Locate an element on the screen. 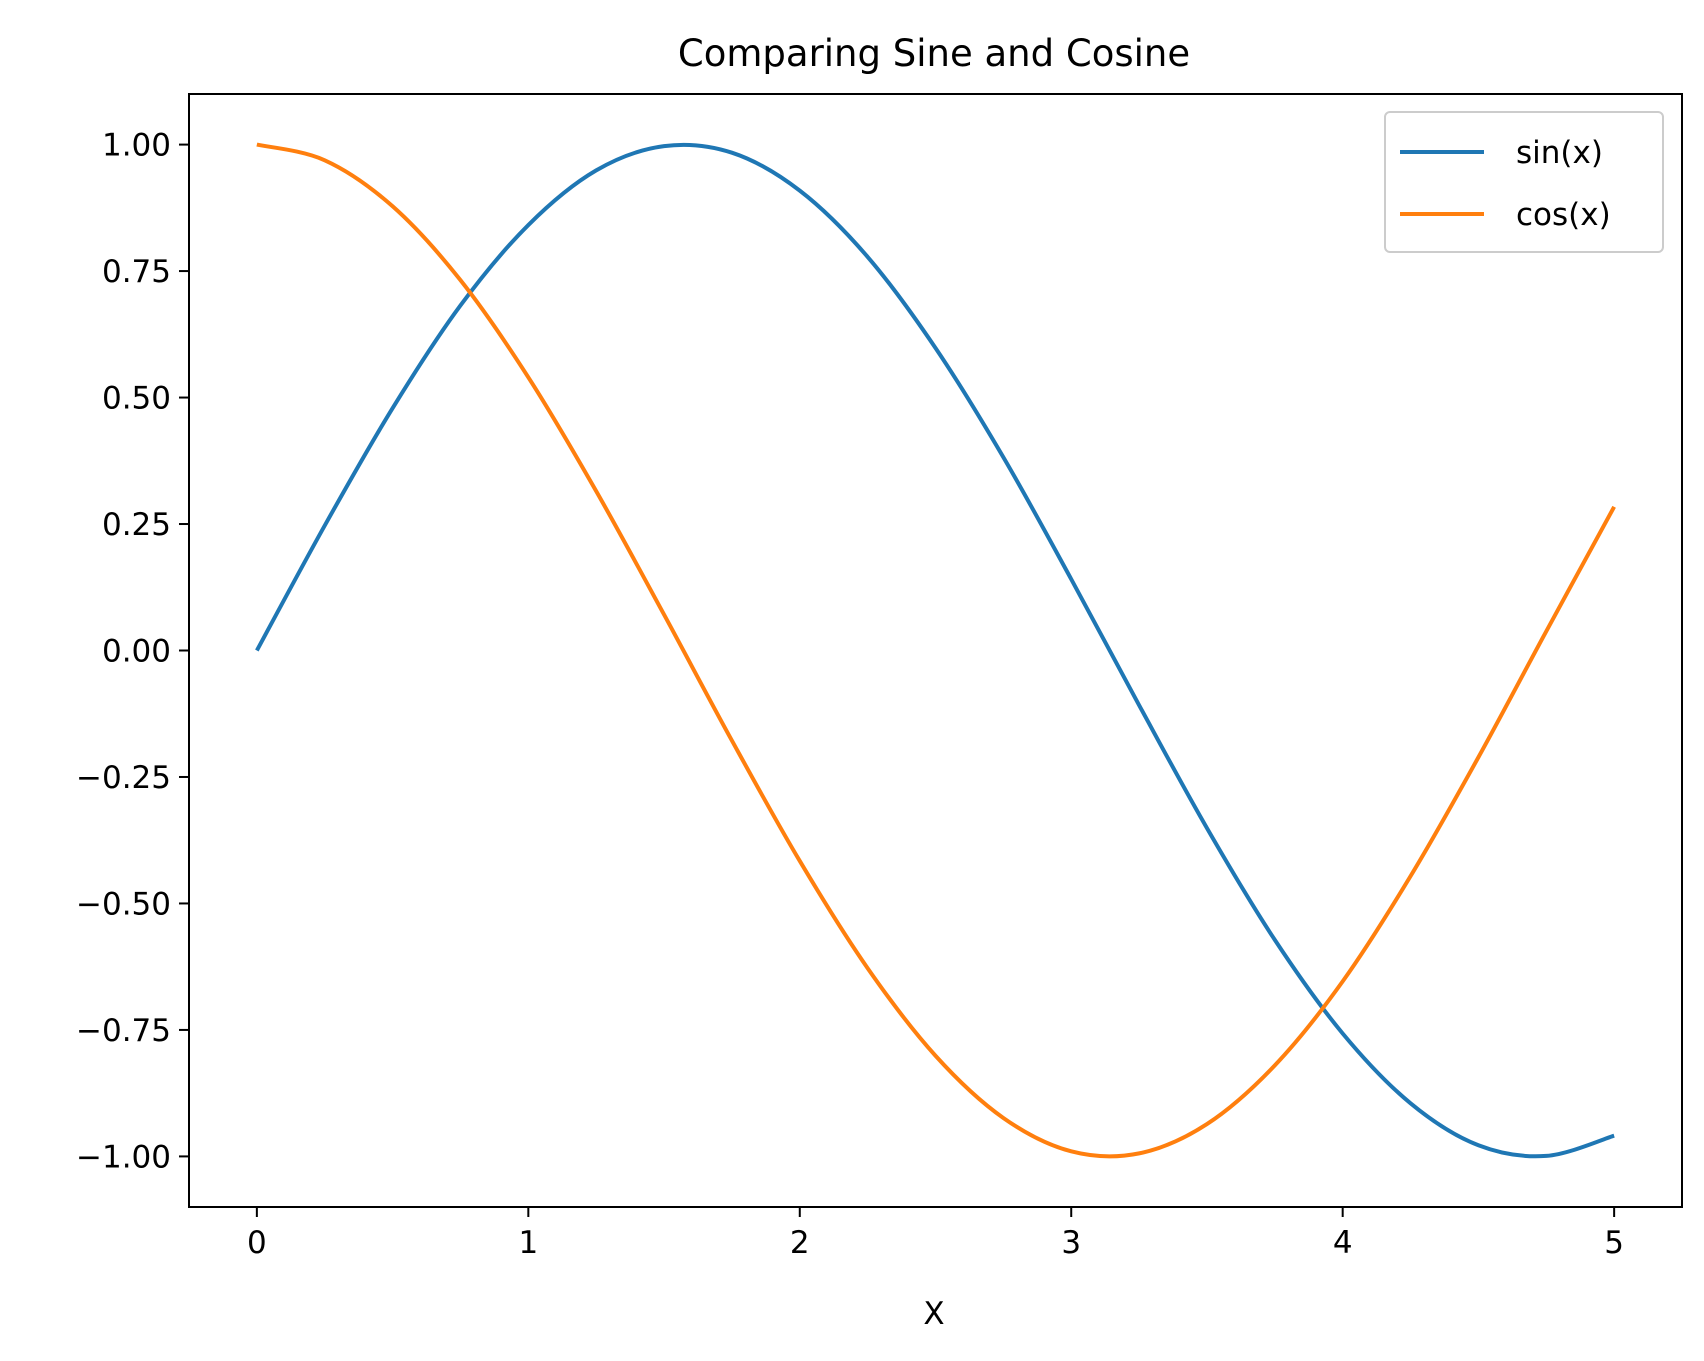 The image size is (1704, 1361). y-tick-label: 0.75 is located at coordinates (136, 272).